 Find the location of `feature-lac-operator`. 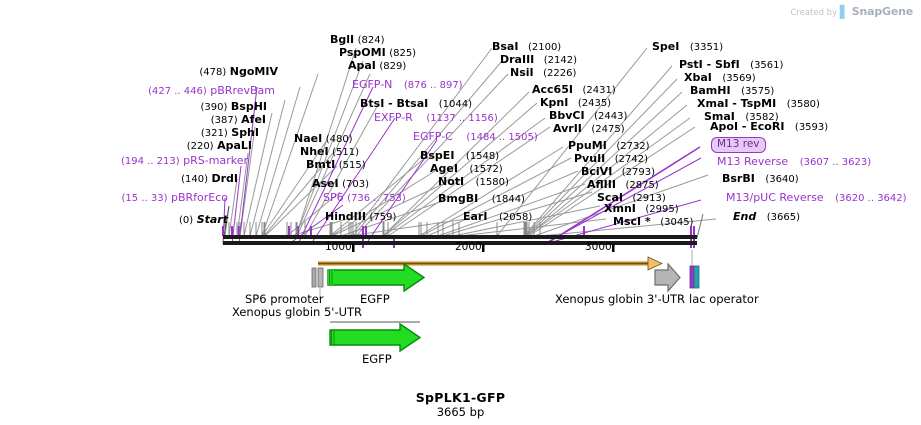

feature-lac-operator is located at coordinates (694, 277).